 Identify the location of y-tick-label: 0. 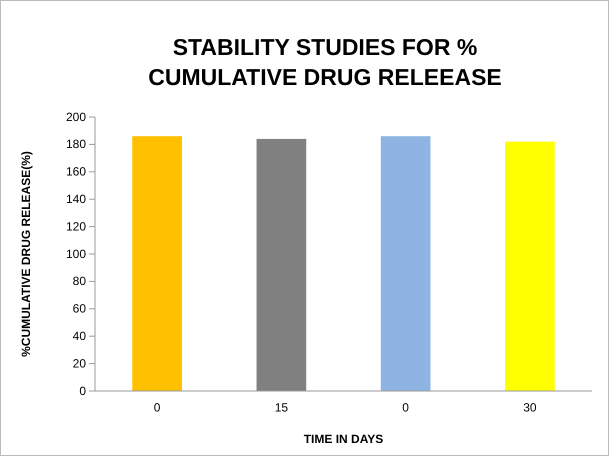
(82, 391).